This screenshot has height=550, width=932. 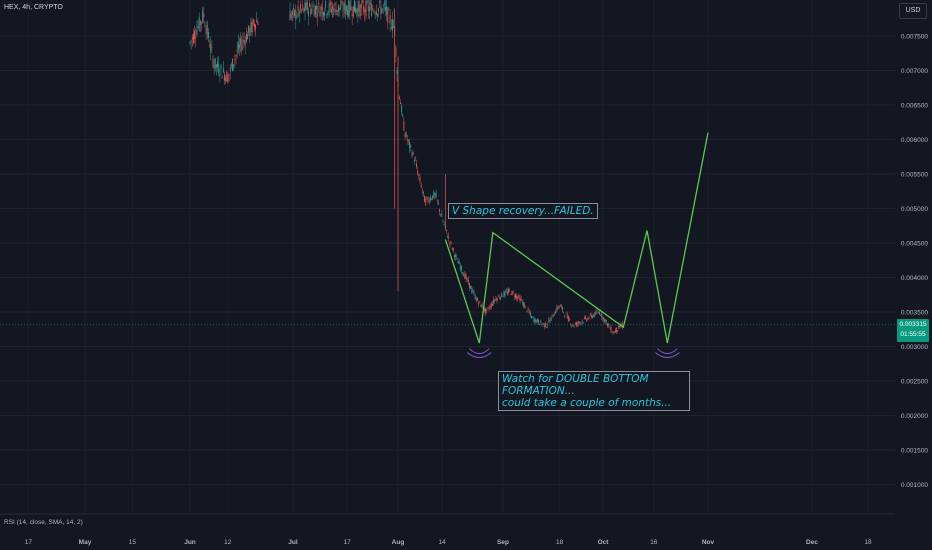 What do you see at coordinates (913, 324) in the screenshot?
I see `price-tag-value: 0.003315` at bounding box center [913, 324].